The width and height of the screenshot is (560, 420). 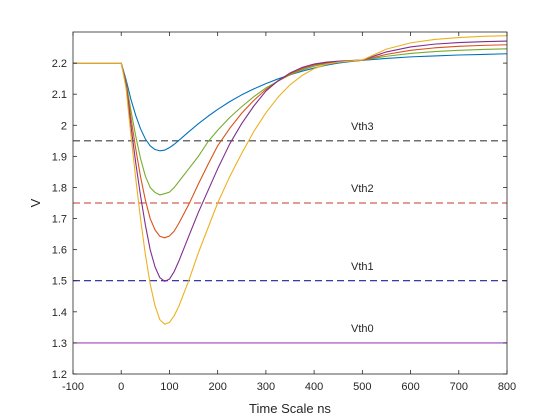 I want to click on y-tick-label: 1.2, so click(x=59, y=375).